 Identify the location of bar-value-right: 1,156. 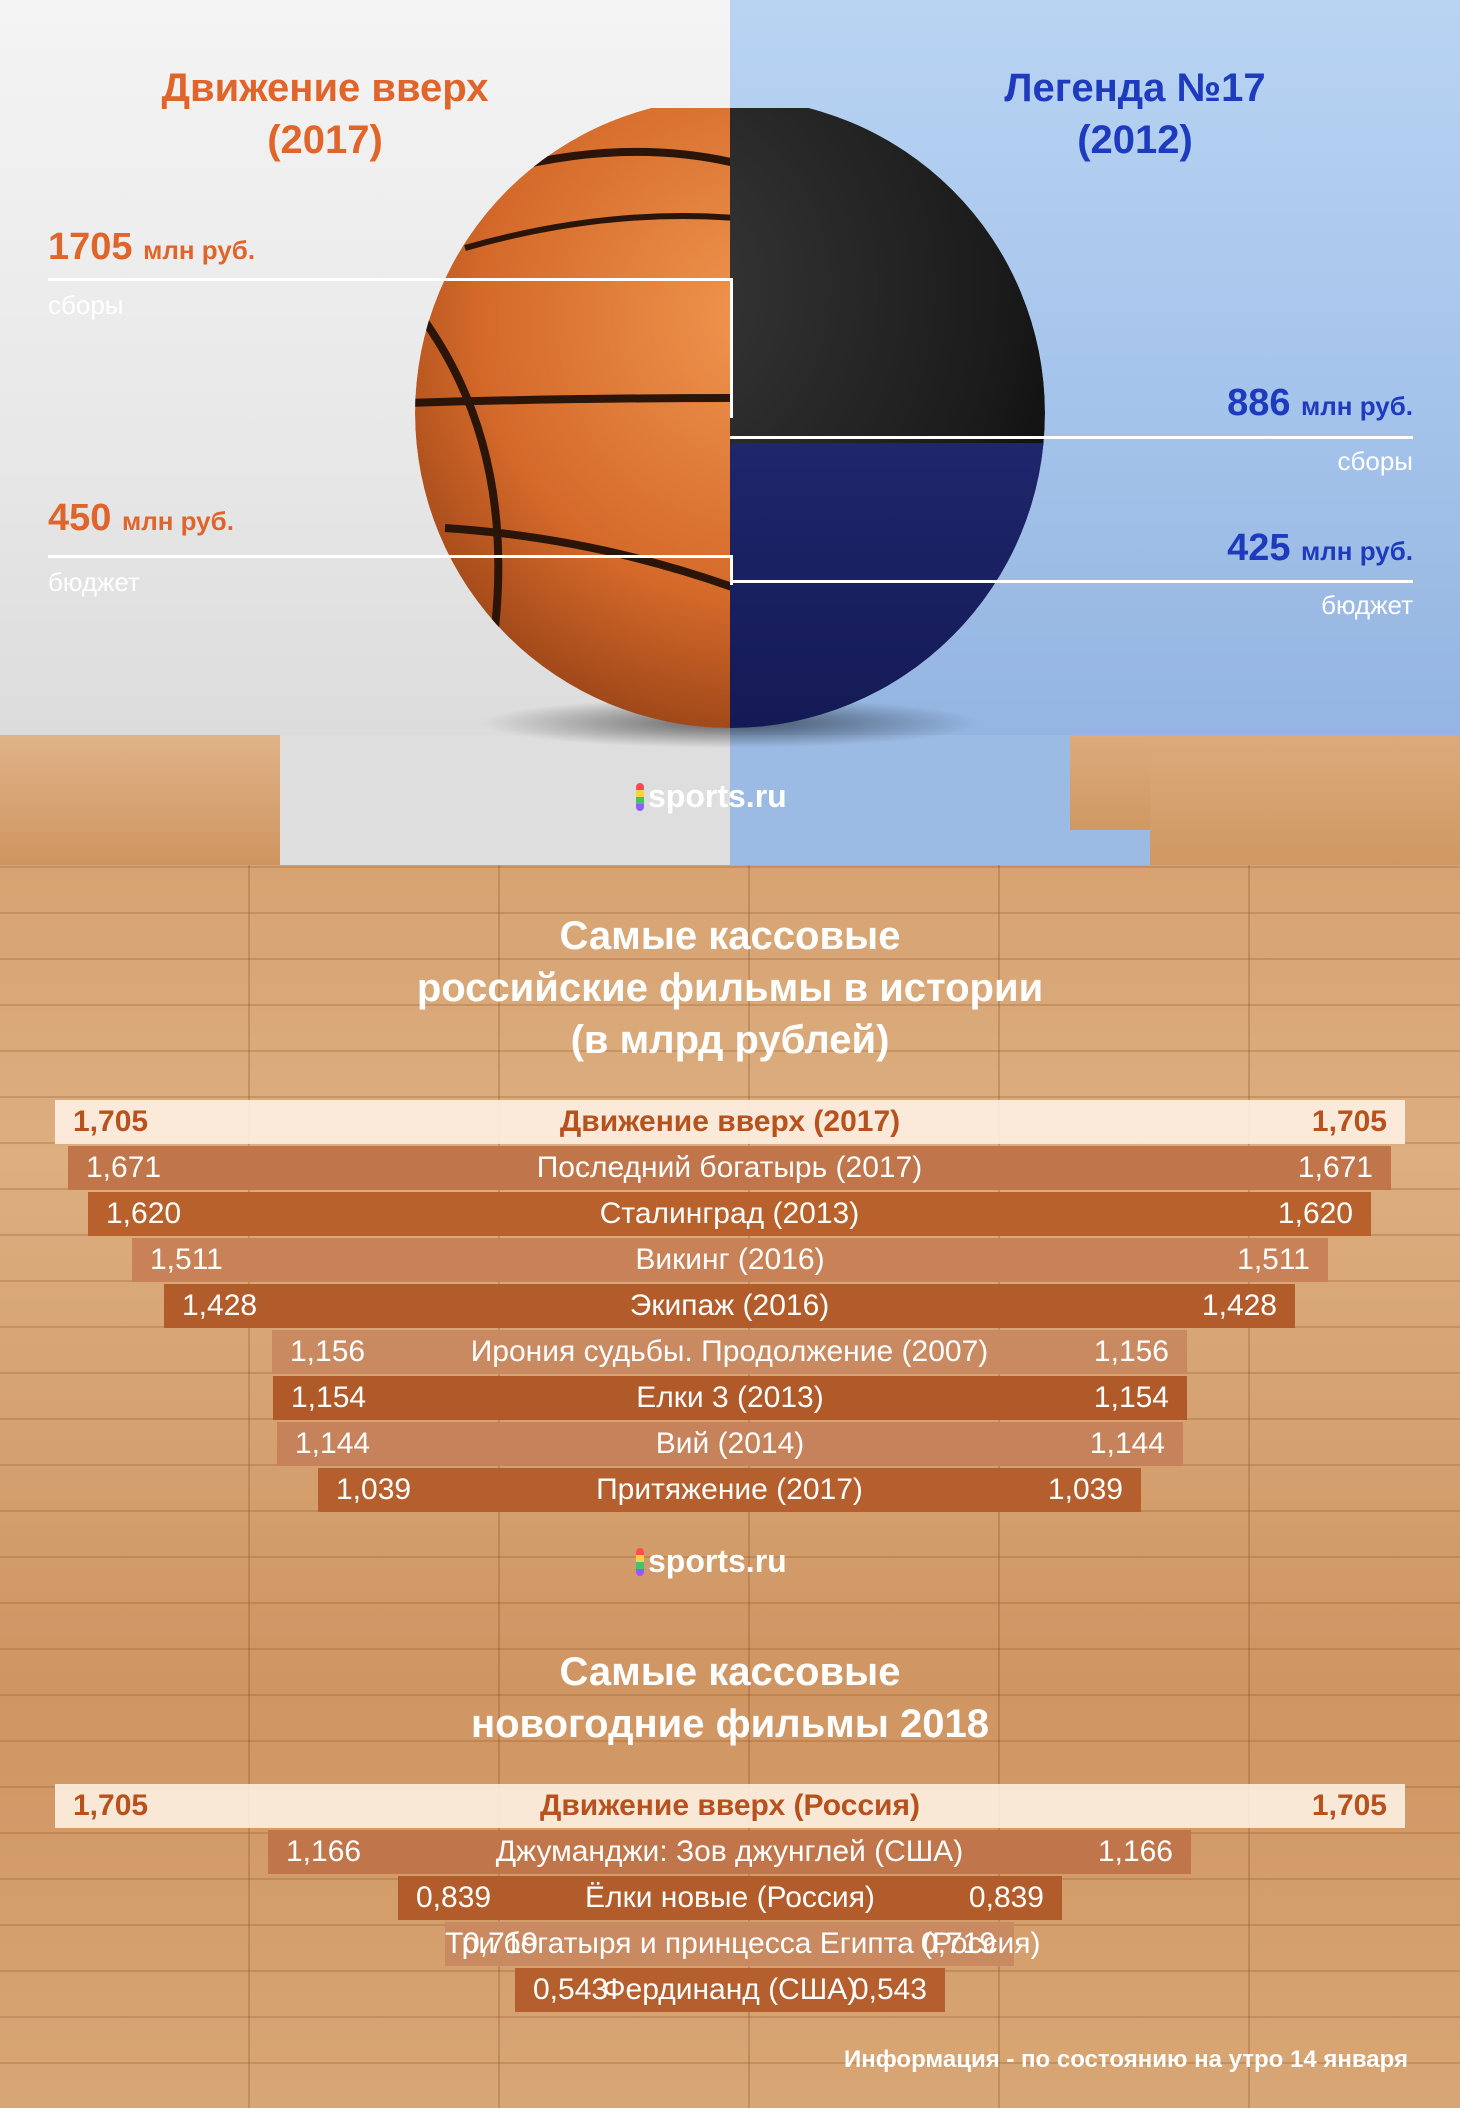
(1131, 1351).